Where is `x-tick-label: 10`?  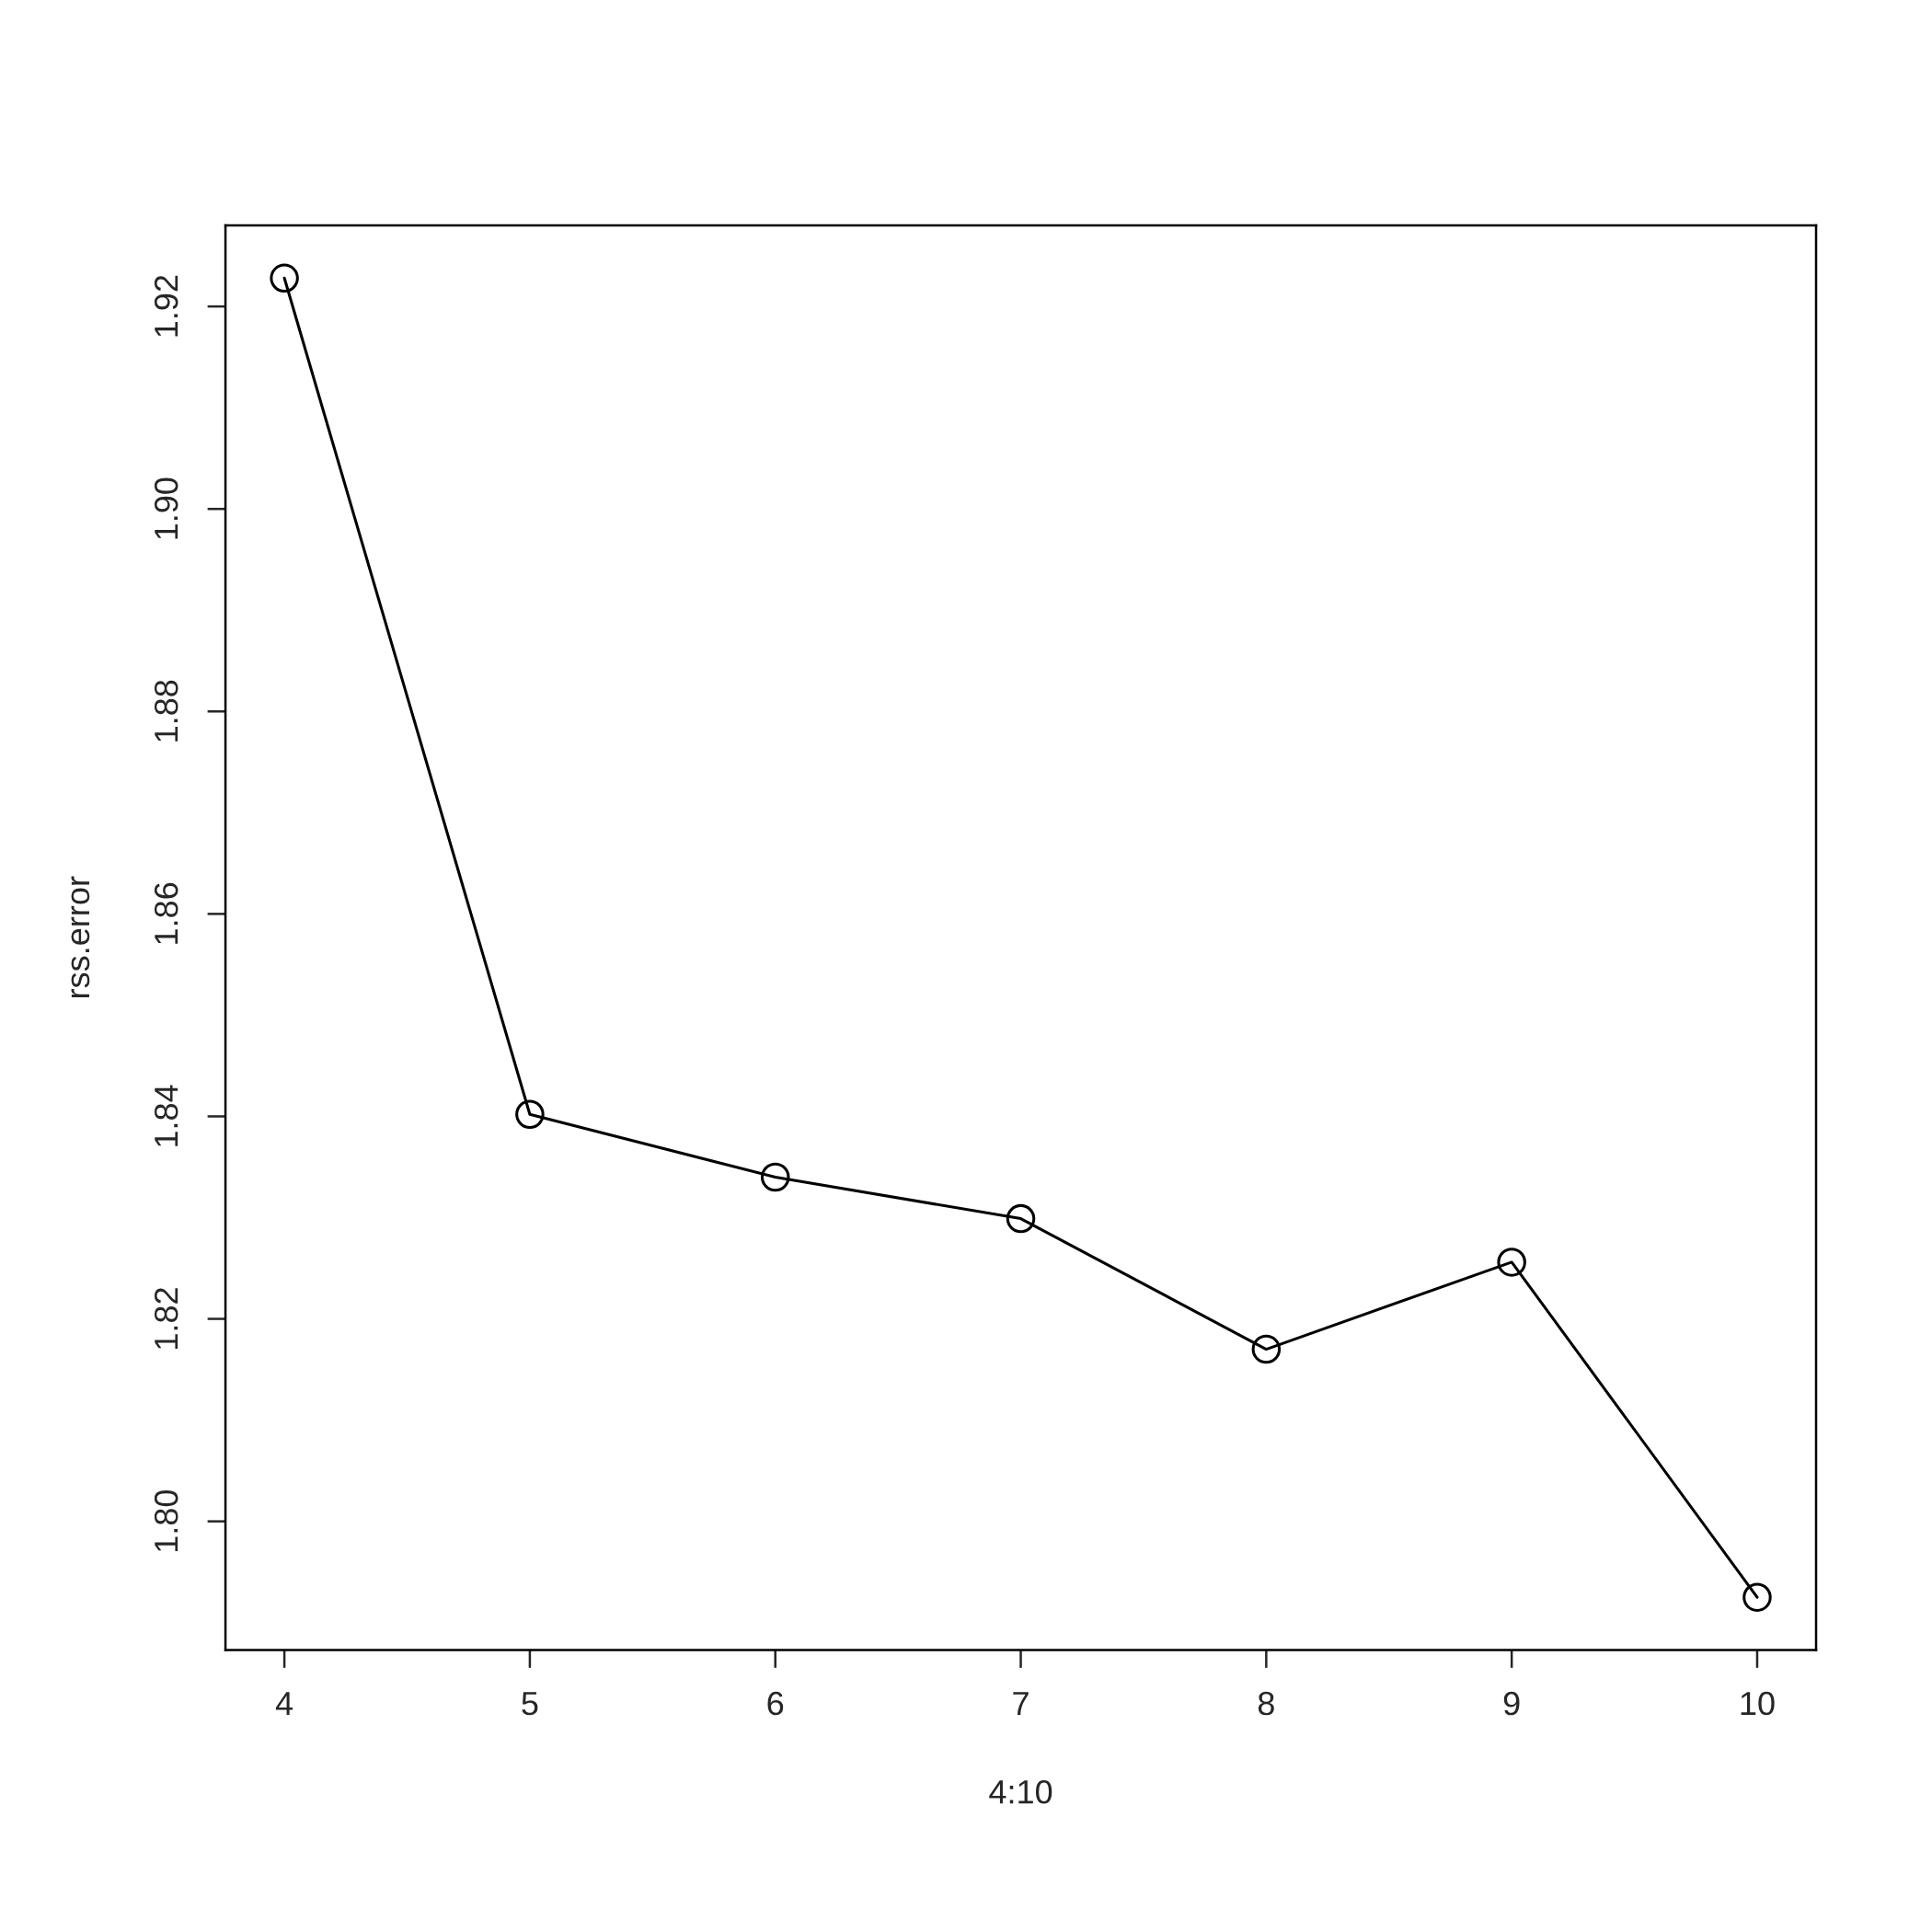
x-tick-label: 10 is located at coordinates (1758, 1703).